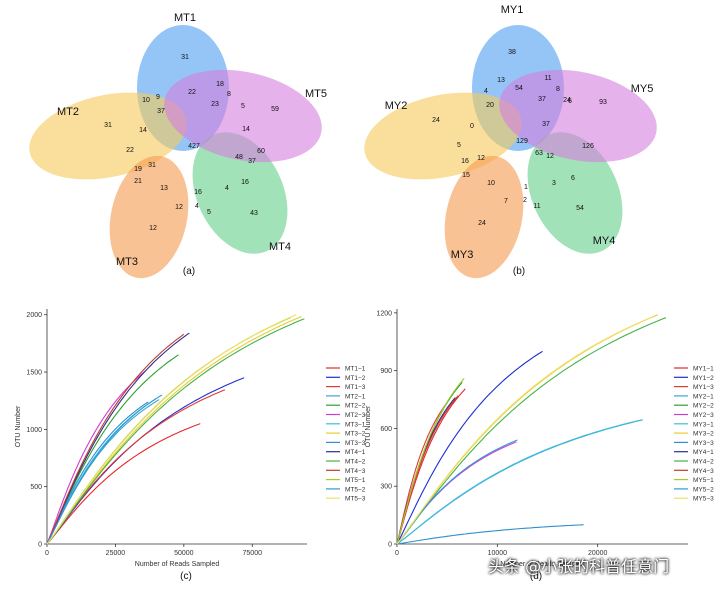 This screenshot has width=719, height=590. What do you see at coordinates (275, 109) in the screenshot?
I see `venn-count: 59` at bounding box center [275, 109].